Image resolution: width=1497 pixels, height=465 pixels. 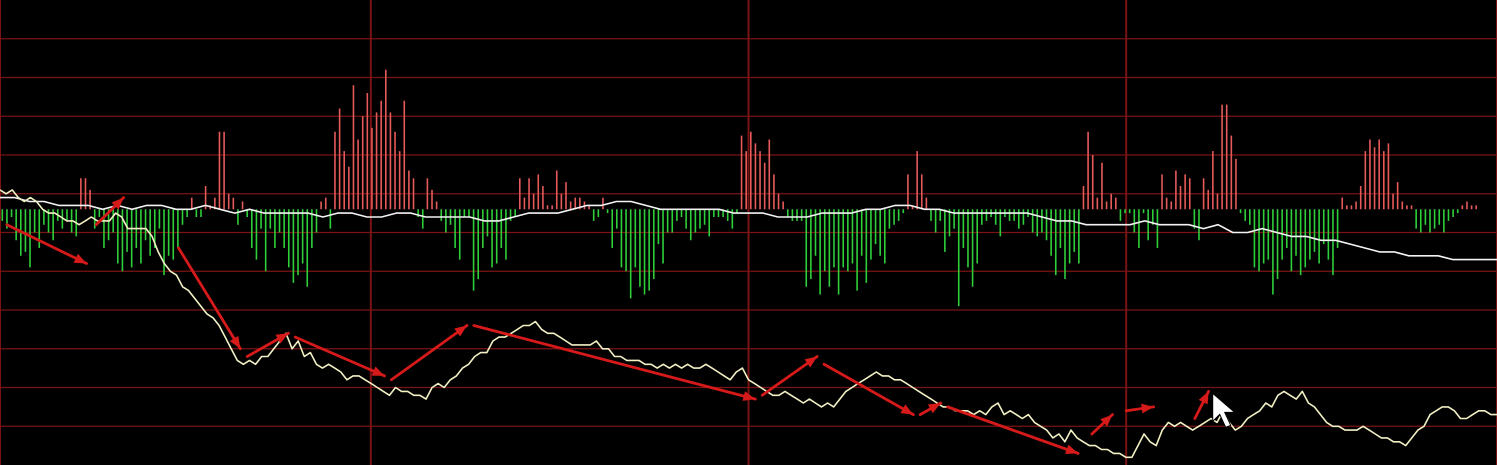 I want to click on average-line, so click(x=748, y=228).